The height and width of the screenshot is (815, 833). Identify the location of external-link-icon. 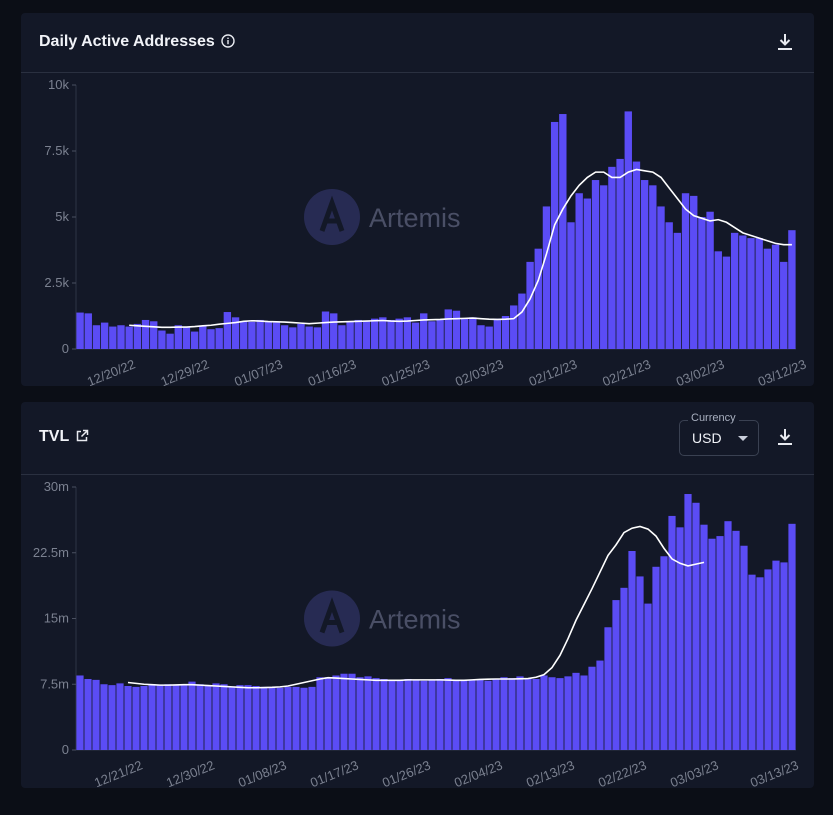
(82, 438).